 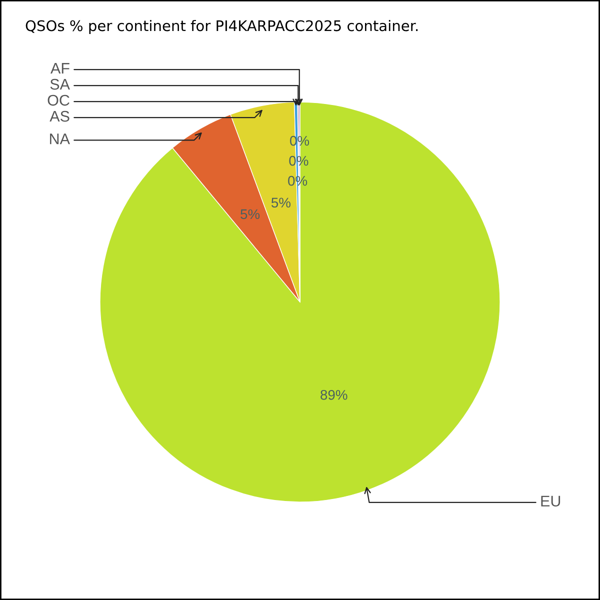 What do you see at coordinates (60, 84) in the screenshot?
I see `slice-label: SA` at bounding box center [60, 84].